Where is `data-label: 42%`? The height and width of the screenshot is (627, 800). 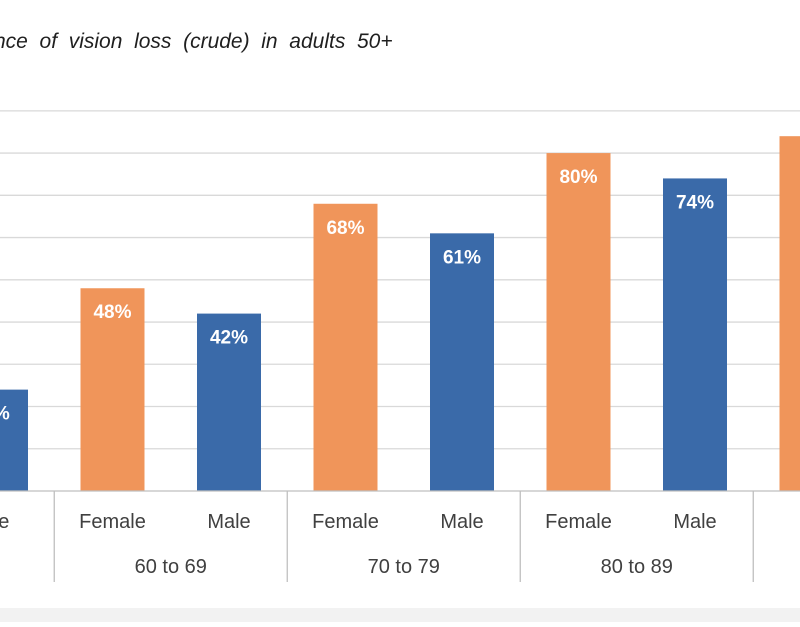 data-label: 42% is located at coordinates (229, 338).